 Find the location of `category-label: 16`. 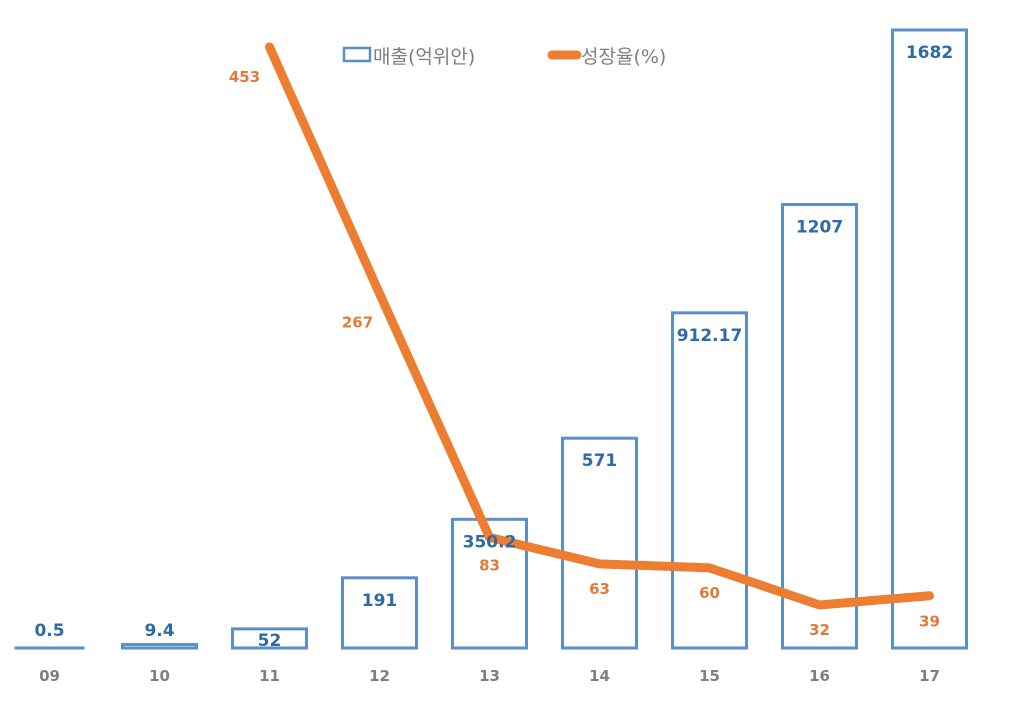

category-label: 16 is located at coordinates (819, 676).